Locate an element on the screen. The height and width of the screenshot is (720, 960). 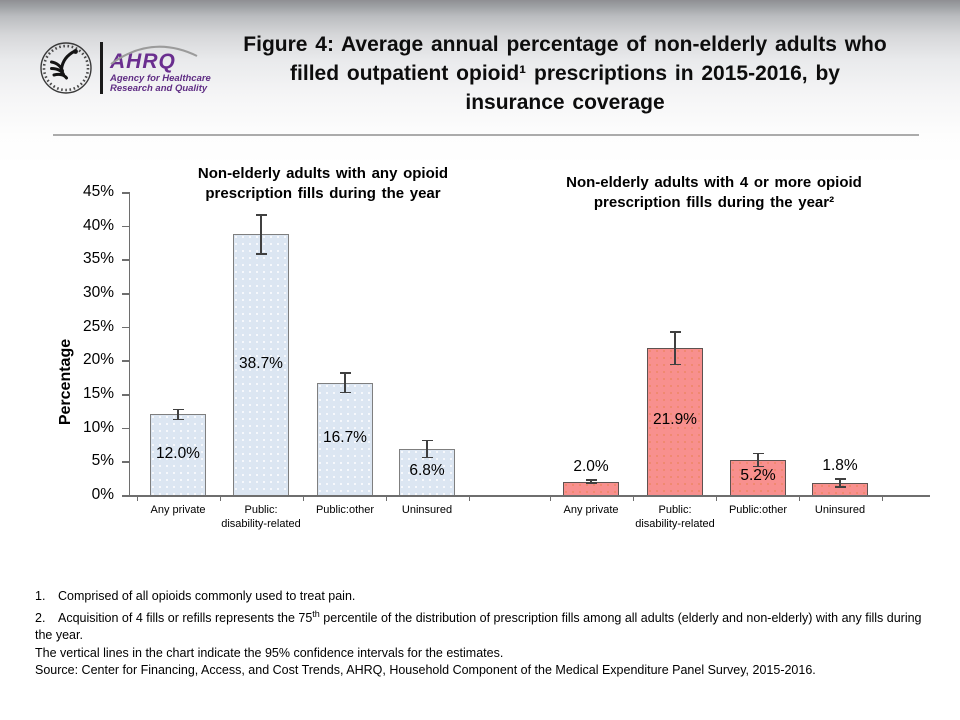
x-axis-line is located at coordinates (529, 496).